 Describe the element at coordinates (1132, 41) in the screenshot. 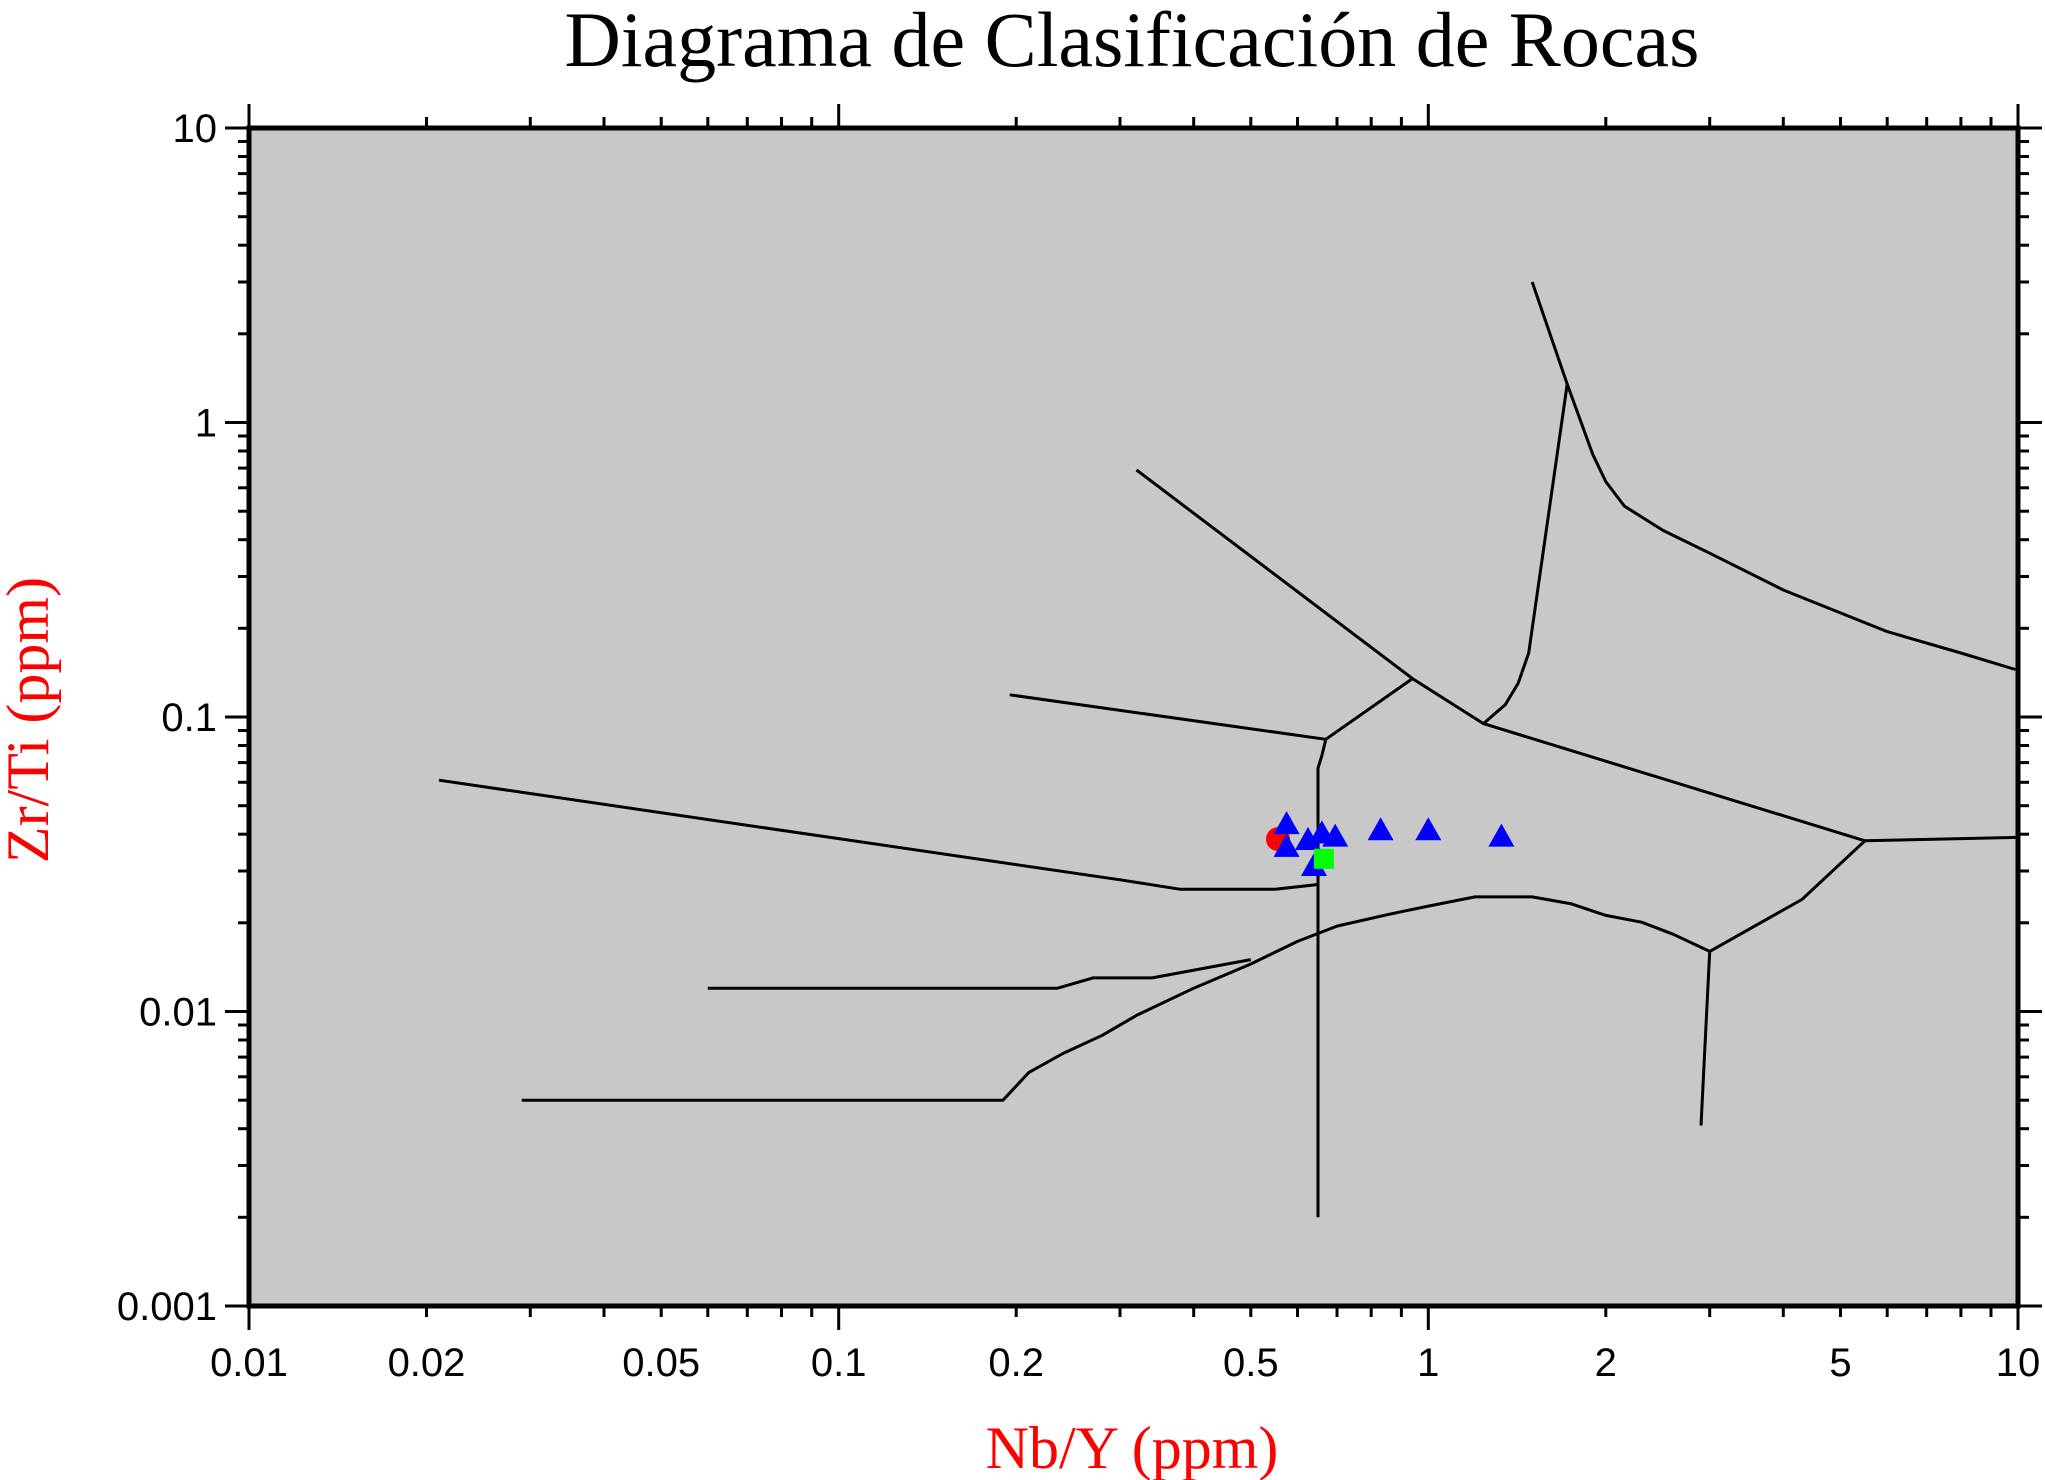

I see `chart-title: Diagrama de Clasificación de Rocas` at that location.